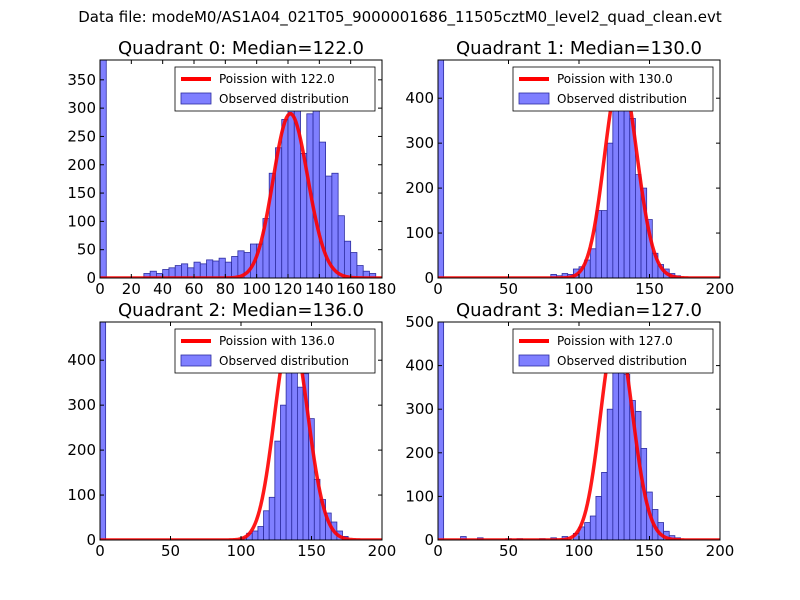 The width and height of the screenshot is (800, 600). I want to click on legend: Poission with 130.0 Observed distribution, so click(613, 89).